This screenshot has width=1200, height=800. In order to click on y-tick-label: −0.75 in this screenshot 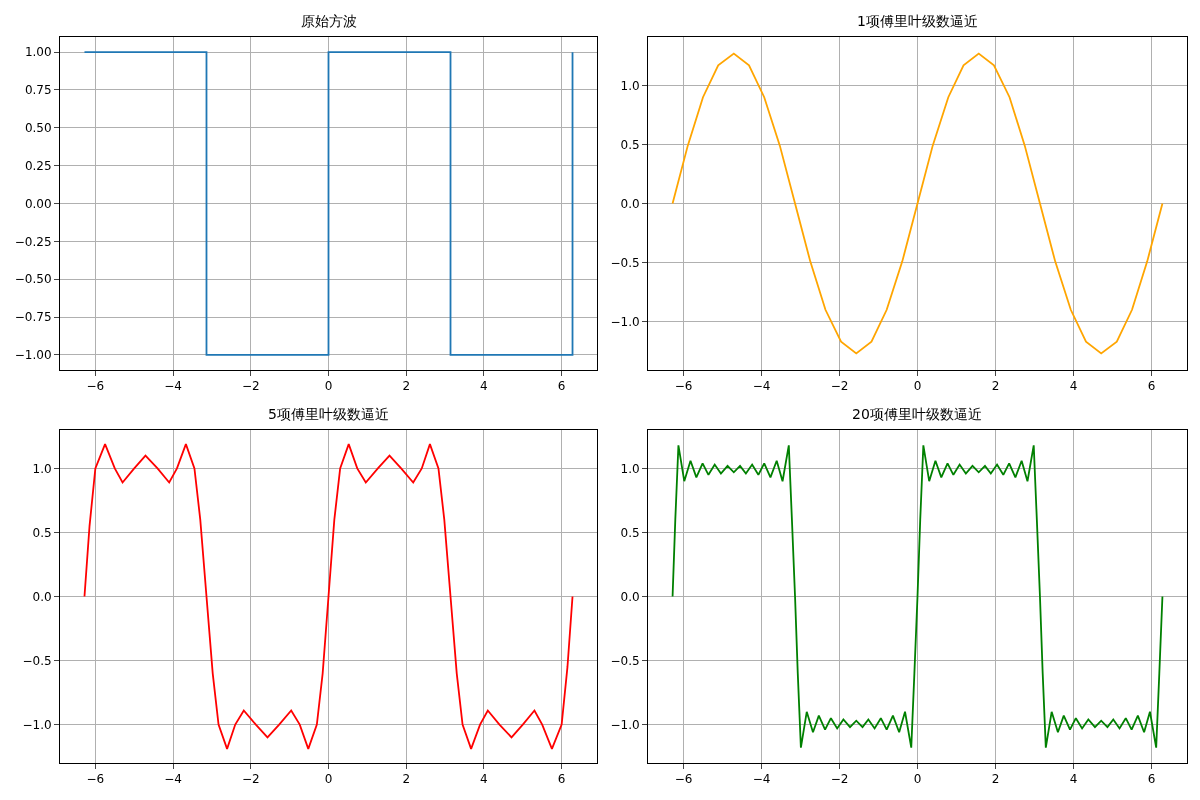, I will do `click(33, 317)`.